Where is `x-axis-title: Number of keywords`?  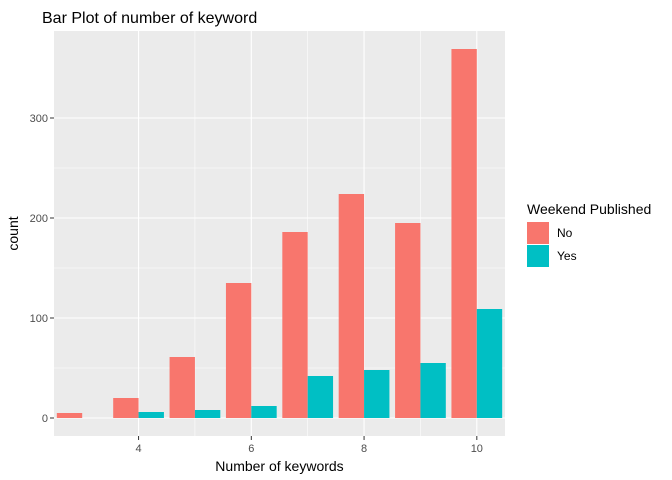
x-axis-title: Number of keywords is located at coordinates (279, 466).